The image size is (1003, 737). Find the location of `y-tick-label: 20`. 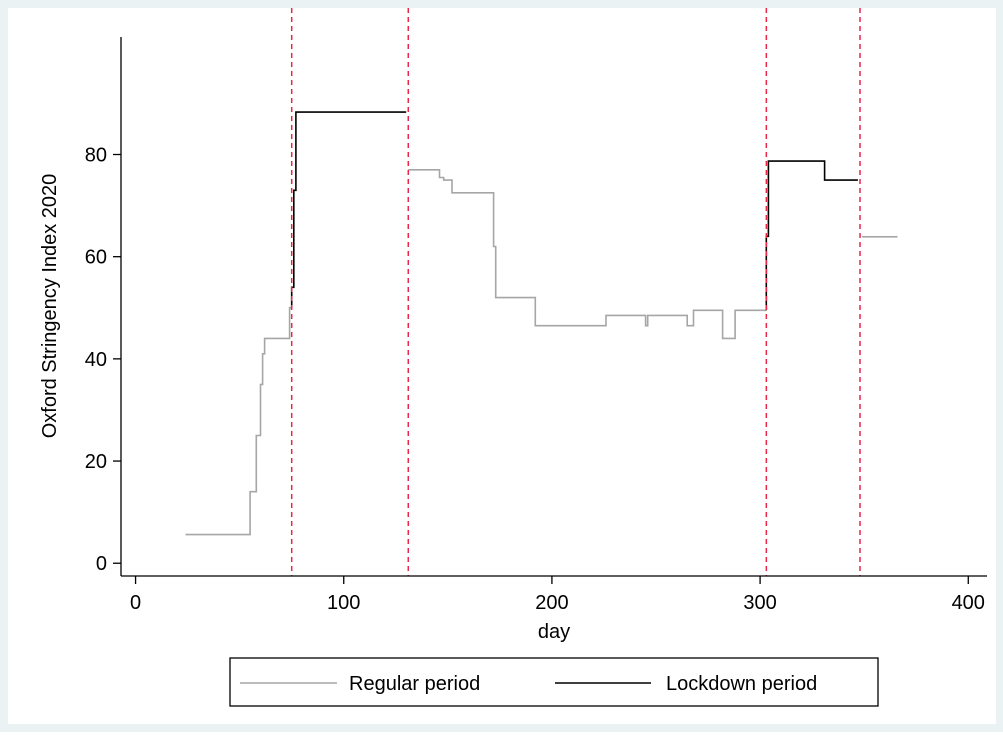

y-tick-label: 20 is located at coordinates (96, 462).